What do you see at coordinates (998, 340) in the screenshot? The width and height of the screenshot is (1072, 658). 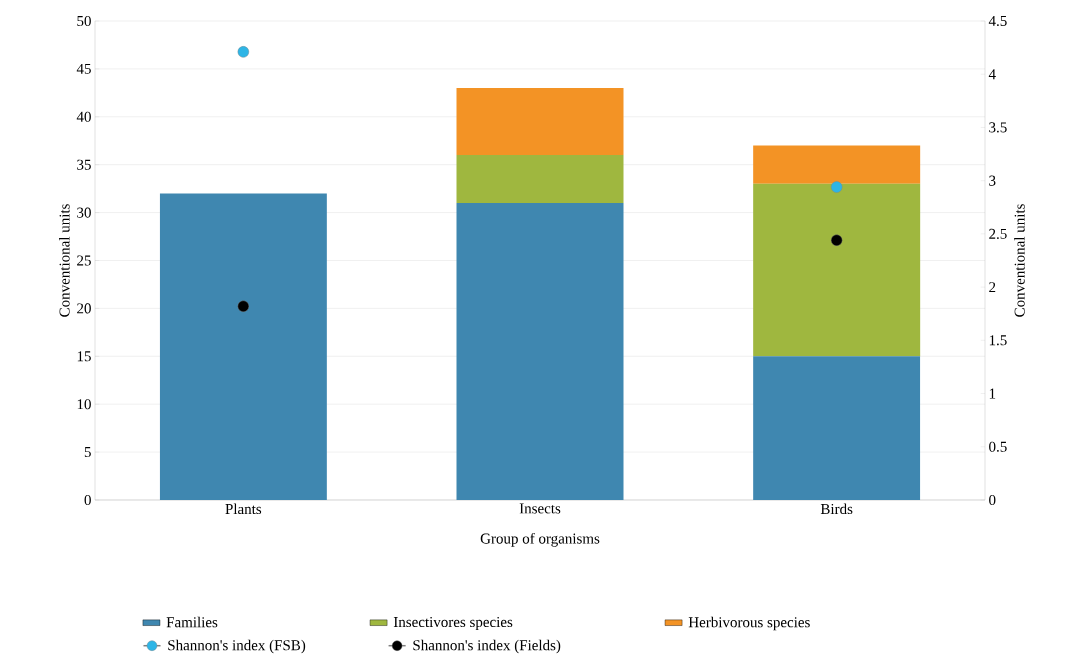 I see `y2-tick-label: 1.5` at bounding box center [998, 340].